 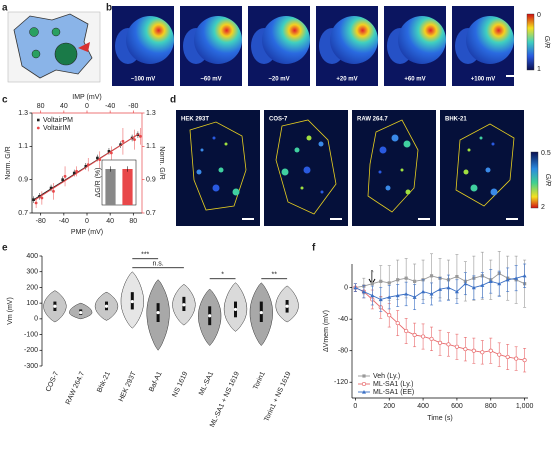 What do you see at coordinates (104, 382) in the screenshot?
I see `x-tick-label: Bhk-21` at bounding box center [104, 382].